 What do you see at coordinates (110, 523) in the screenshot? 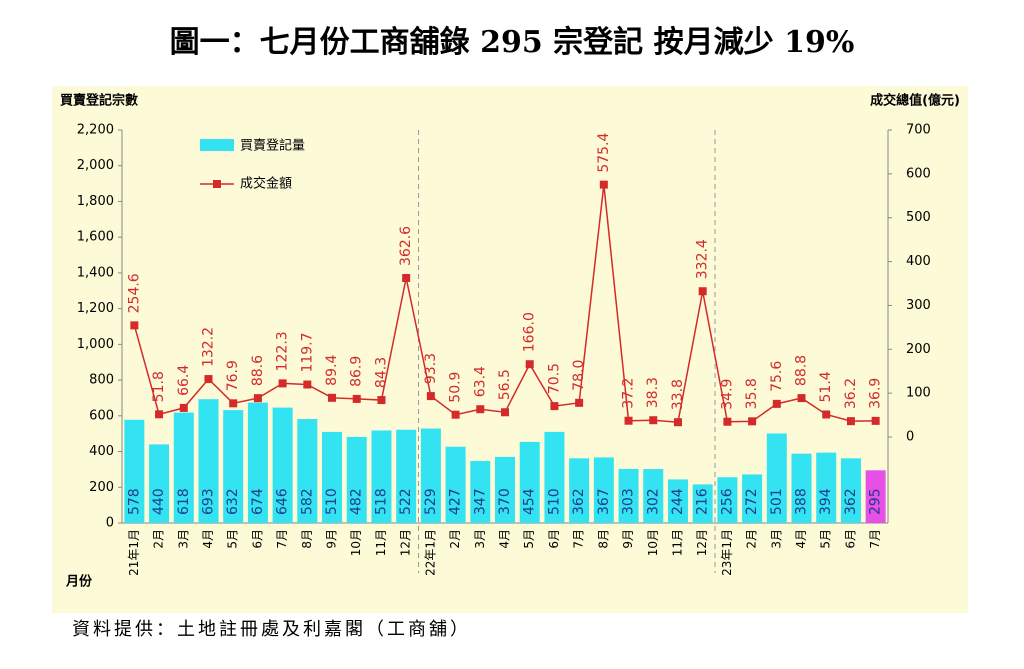
I see `y-tick-label: 0` at bounding box center [110, 523].